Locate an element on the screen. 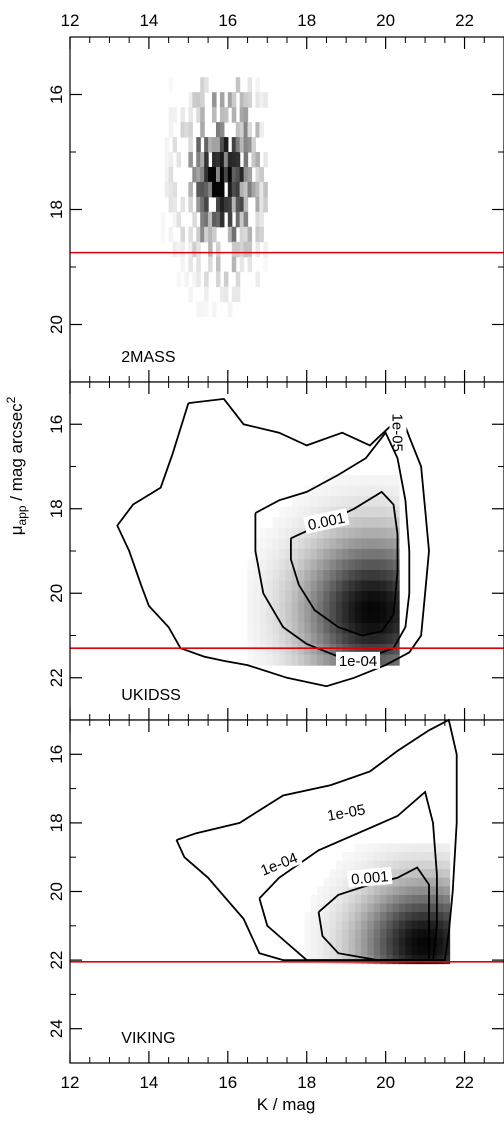 The image size is (504, 1121). contour-label-background is located at coordinates (370, 877).